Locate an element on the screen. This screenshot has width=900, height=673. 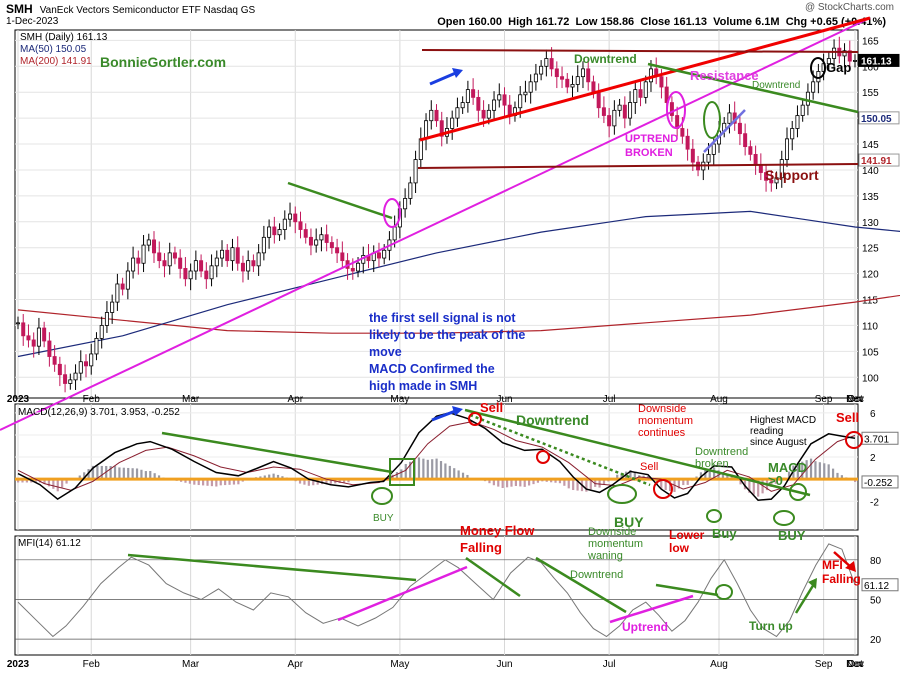
x-tick-bottom-Feb: Feb is located at coordinates (92, 664).